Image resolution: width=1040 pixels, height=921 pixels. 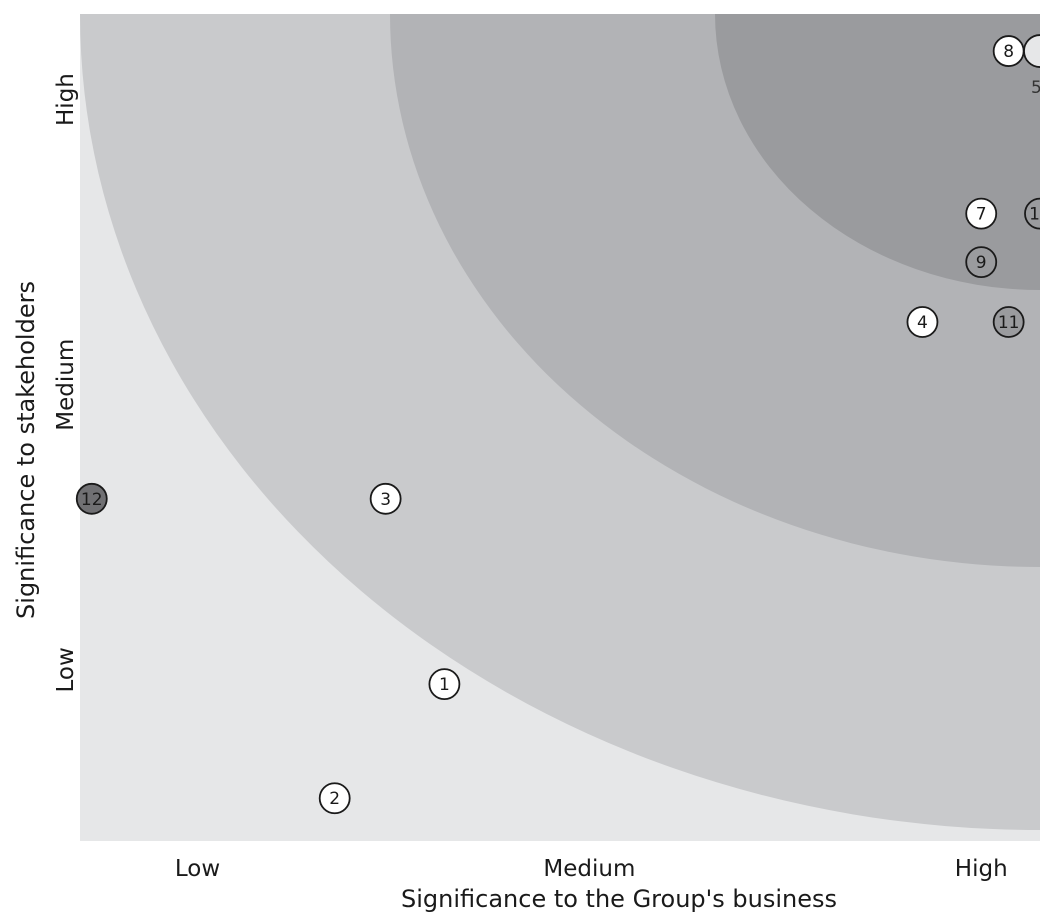 I want to click on x-tick-low: Low, so click(x=197, y=869).